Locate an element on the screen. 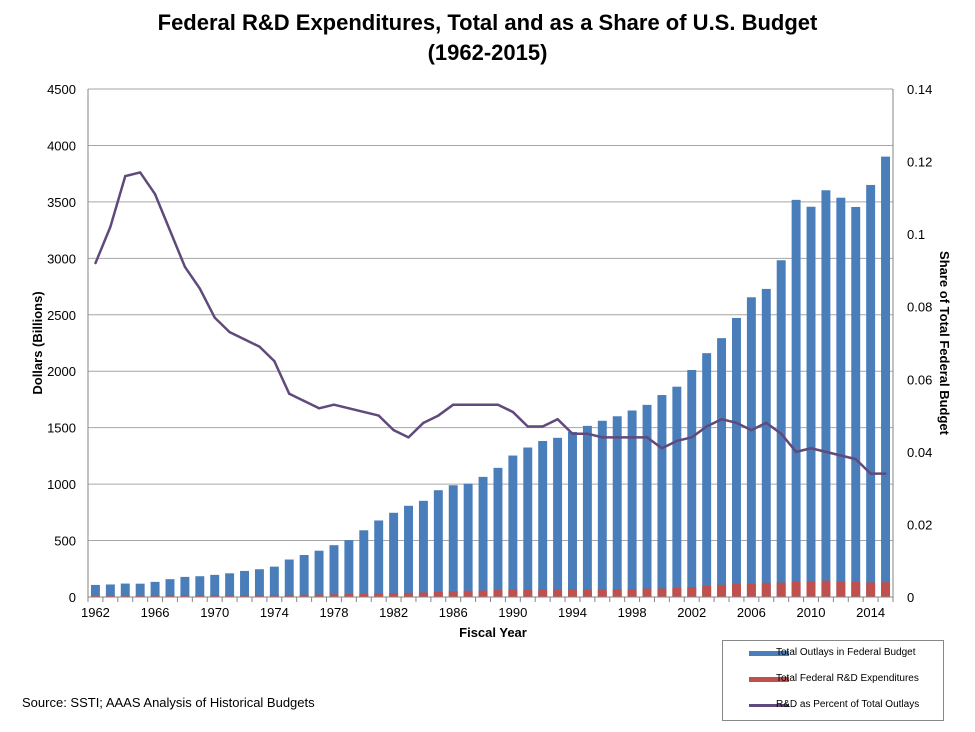 Image resolution: width=975 pixels, height=732 pixels. y2-tick-label: 0.1 is located at coordinates (916, 234).